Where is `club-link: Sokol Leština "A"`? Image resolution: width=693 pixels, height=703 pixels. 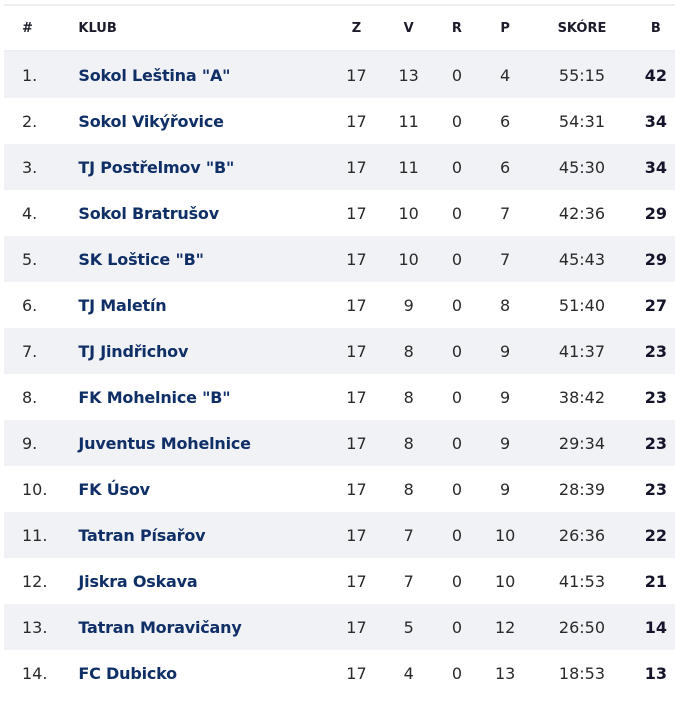
club-link: Sokol Leština "A" is located at coordinates (154, 75).